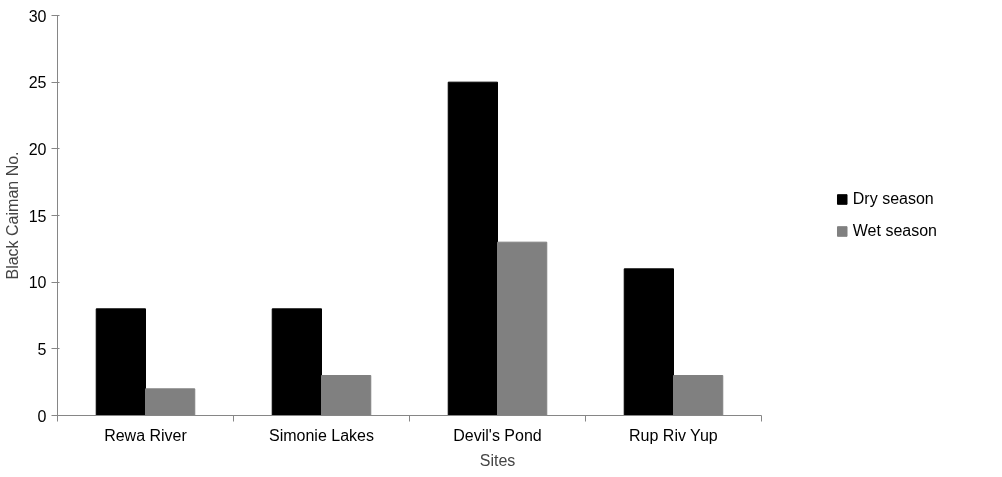  Describe the element at coordinates (37, 216) in the screenshot. I see `y-tick-label: 15` at that location.